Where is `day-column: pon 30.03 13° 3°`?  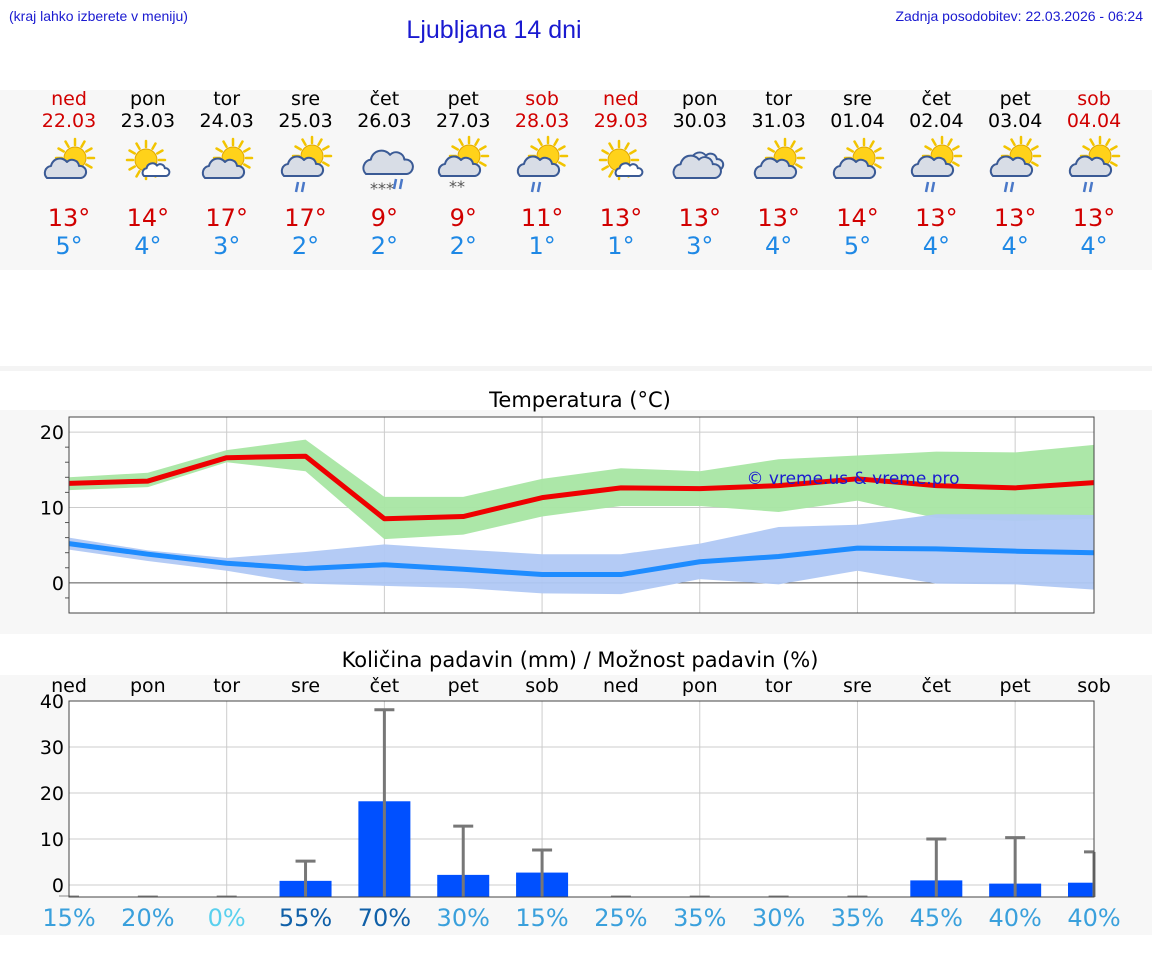
day-column: pon 30.03 13° 3° is located at coordinates (700, 174).